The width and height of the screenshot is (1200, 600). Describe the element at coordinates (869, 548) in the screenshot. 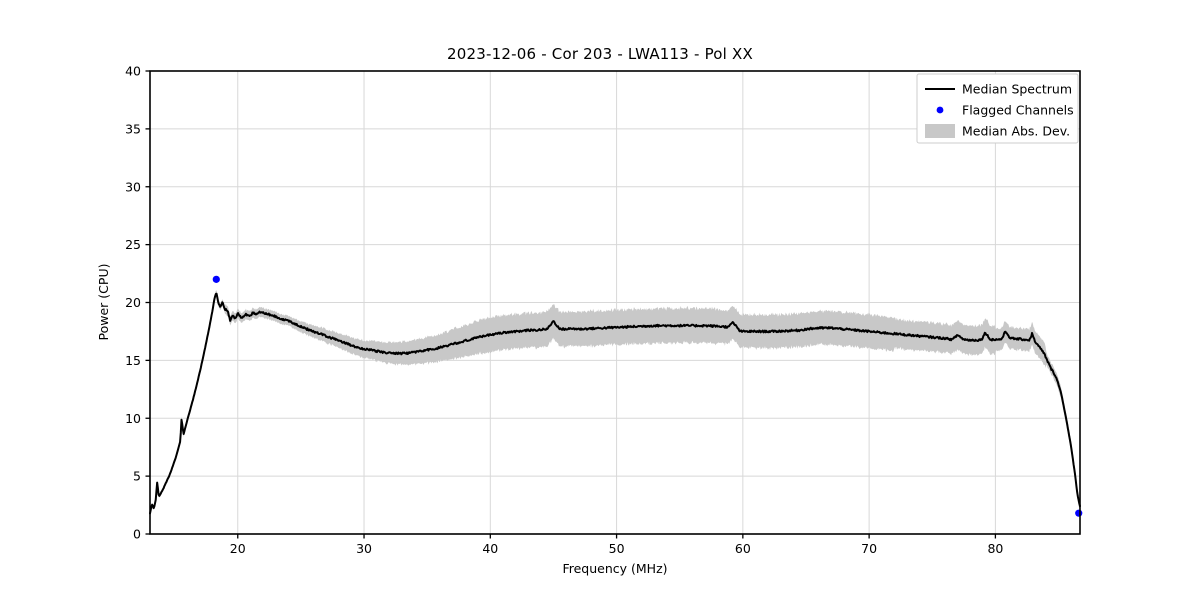

I see `x-tick-label: 70` at that location.